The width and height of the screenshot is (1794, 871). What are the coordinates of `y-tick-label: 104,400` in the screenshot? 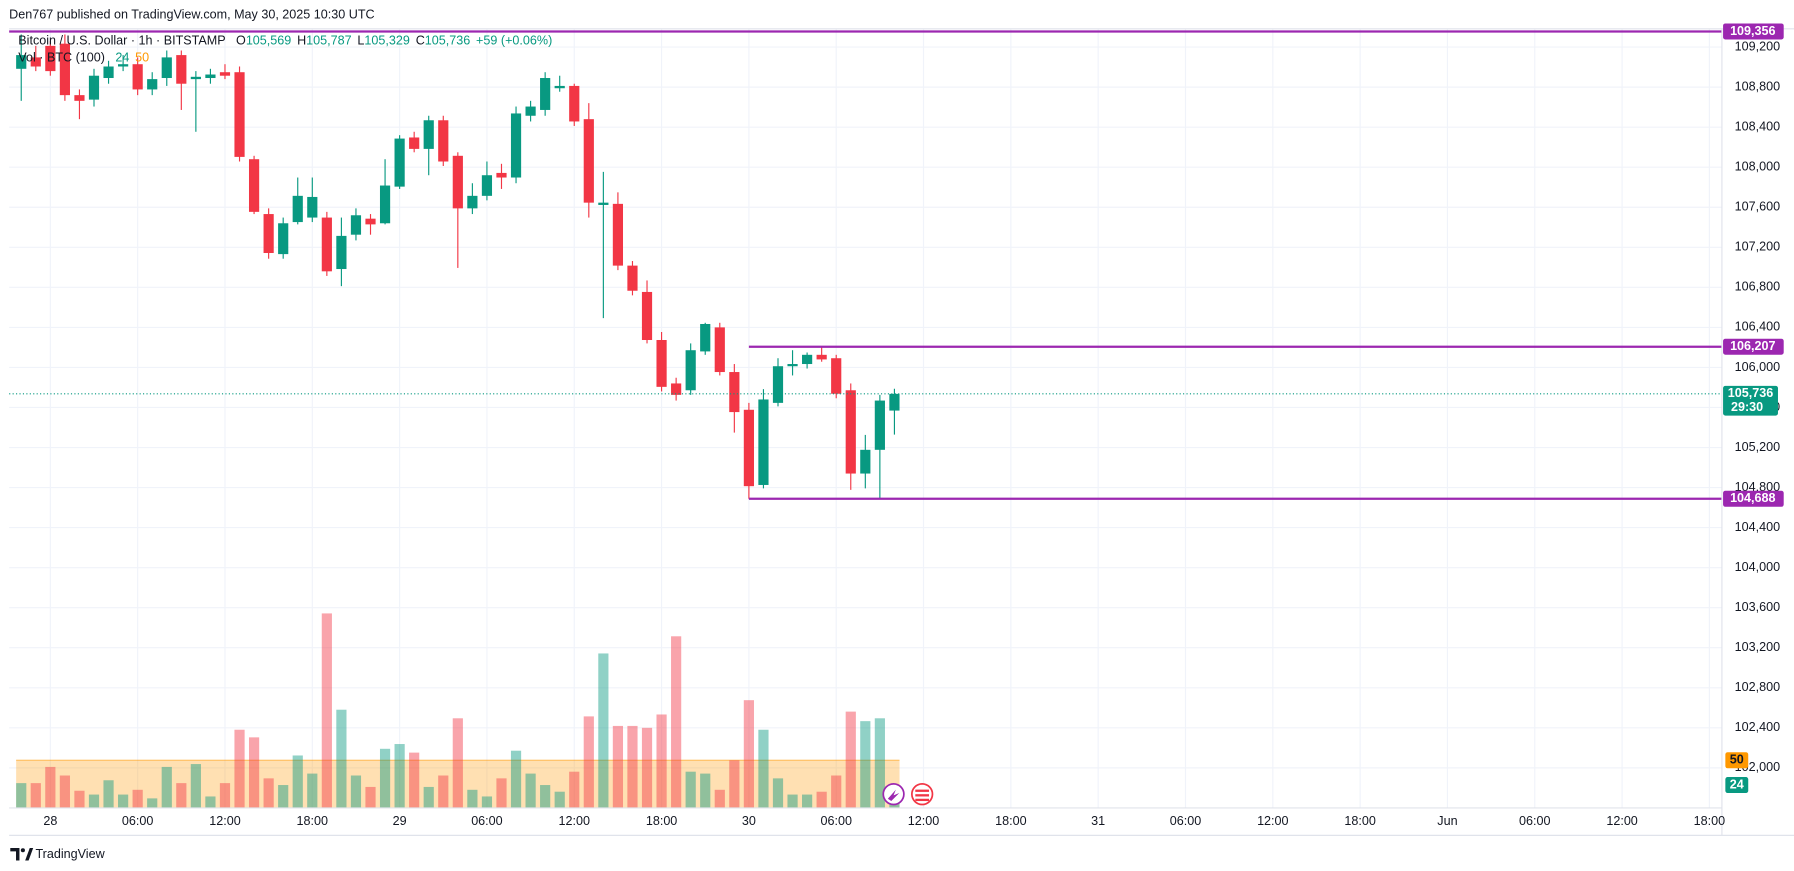 It's located at (1757, 527).